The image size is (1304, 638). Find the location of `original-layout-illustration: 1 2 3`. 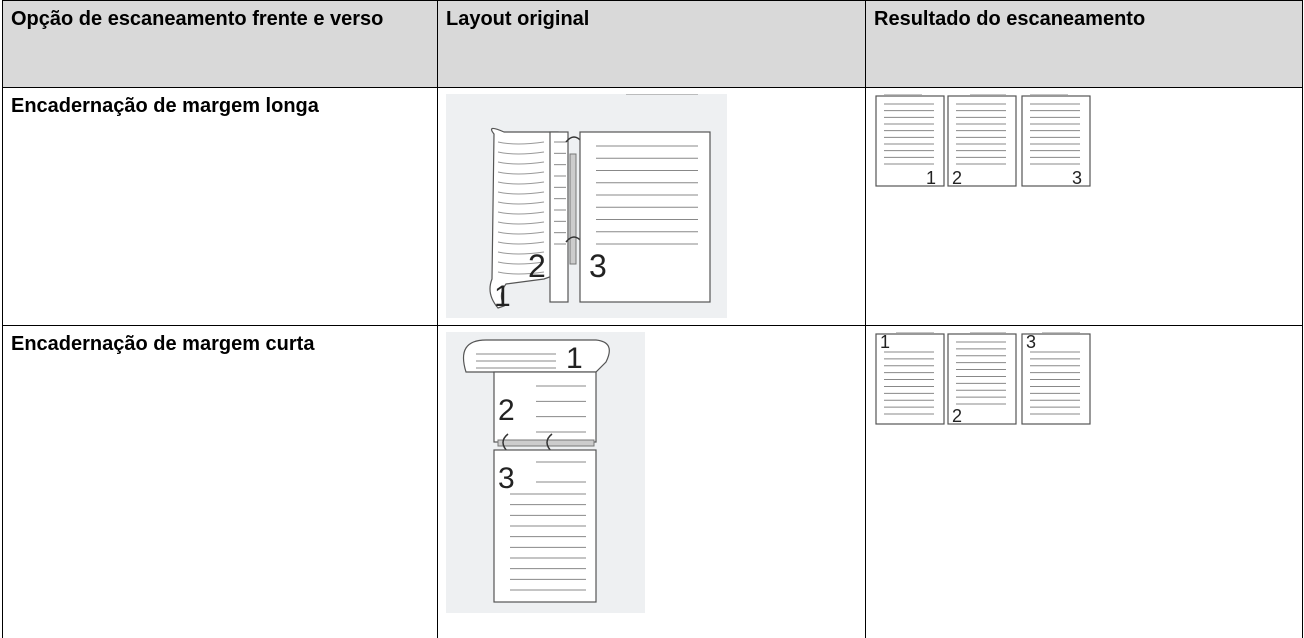

original-layout-illustration: 1 2 3 is located at coordinates (545, 472).